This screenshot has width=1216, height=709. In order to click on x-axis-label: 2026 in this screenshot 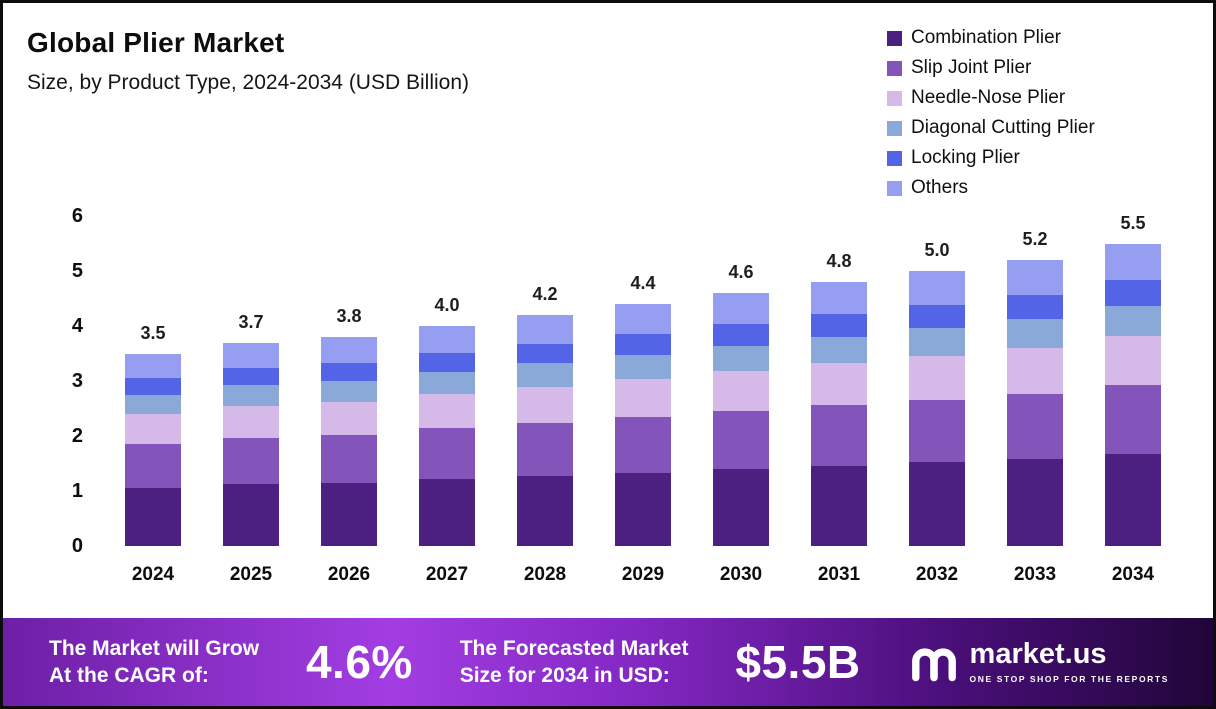, I will do `click(349, 574)`.